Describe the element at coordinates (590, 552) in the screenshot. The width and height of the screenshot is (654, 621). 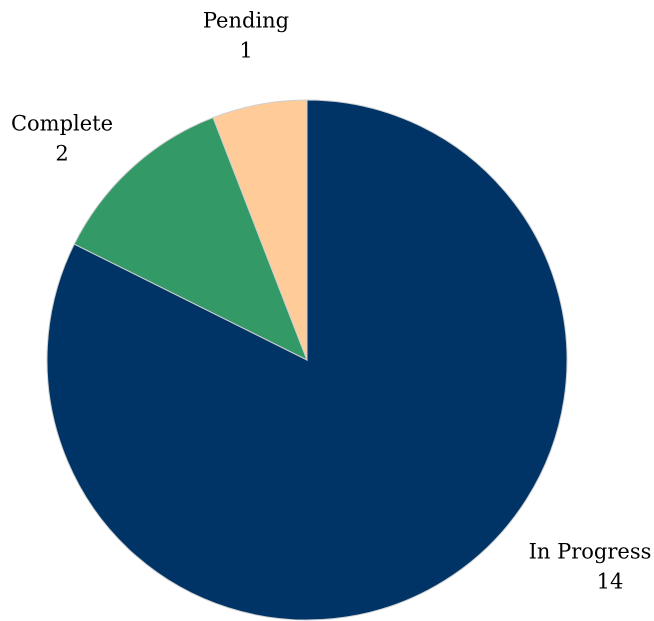
I see `slice-label: In Progress` at that location.